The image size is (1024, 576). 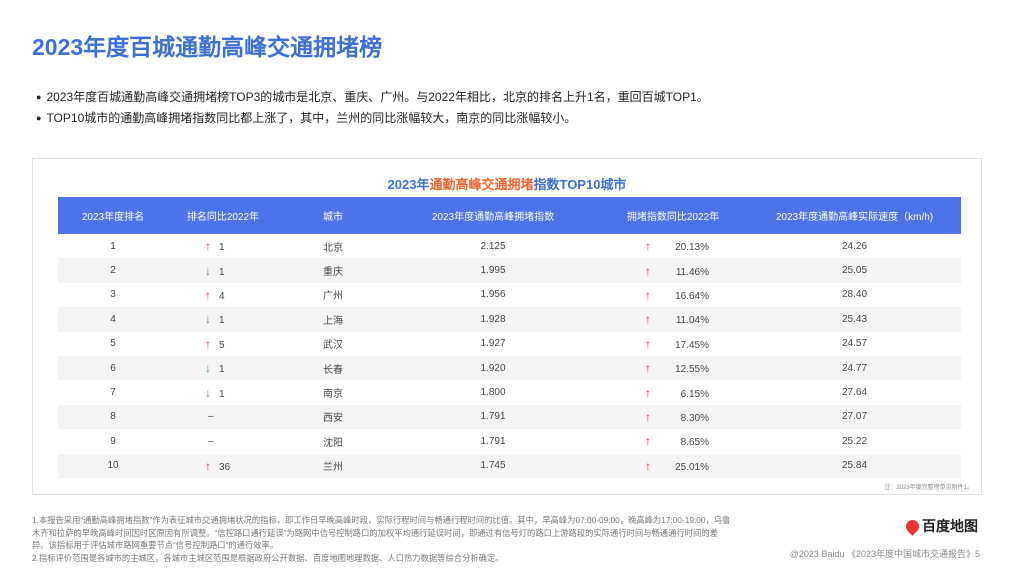 I want to click on speed-cell: 27.07, so click(x=854, y=417).